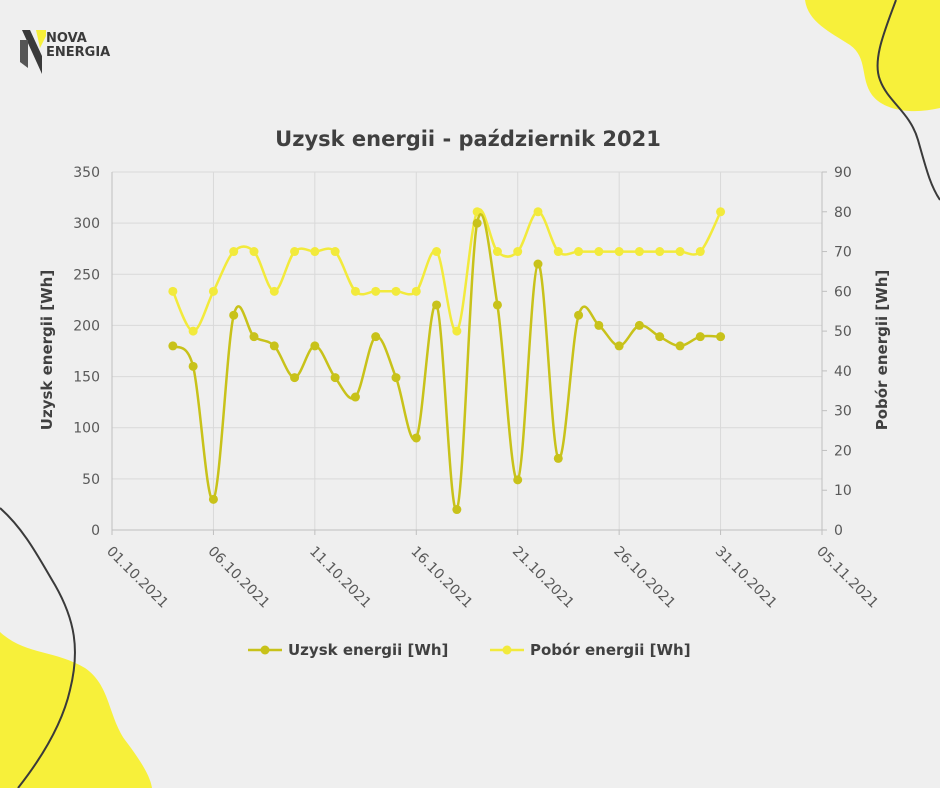 This screenshot has height=788, width=940. I want to click on chart-title: Uzysk energii - październik 2021, so click(468, 139).